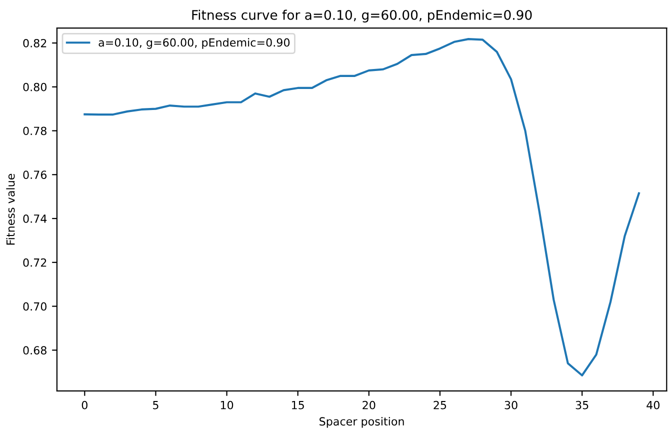  I want to click on x-tick-label: 25, so click(440, 405).